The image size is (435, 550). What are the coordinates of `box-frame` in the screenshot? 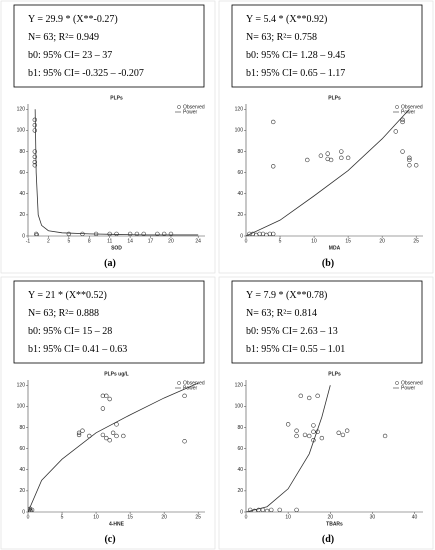 It's located at (109, 322).